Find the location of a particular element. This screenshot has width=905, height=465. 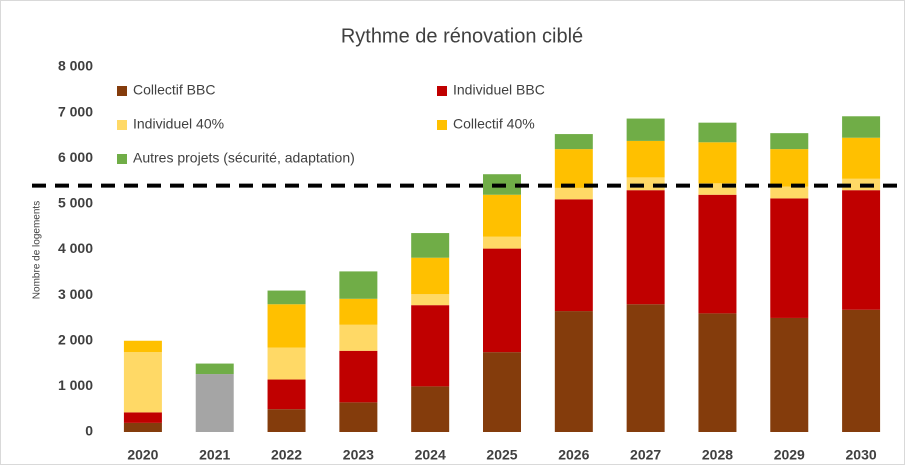

legend-label: Individuel BBC is located at coordinates (499, 90).